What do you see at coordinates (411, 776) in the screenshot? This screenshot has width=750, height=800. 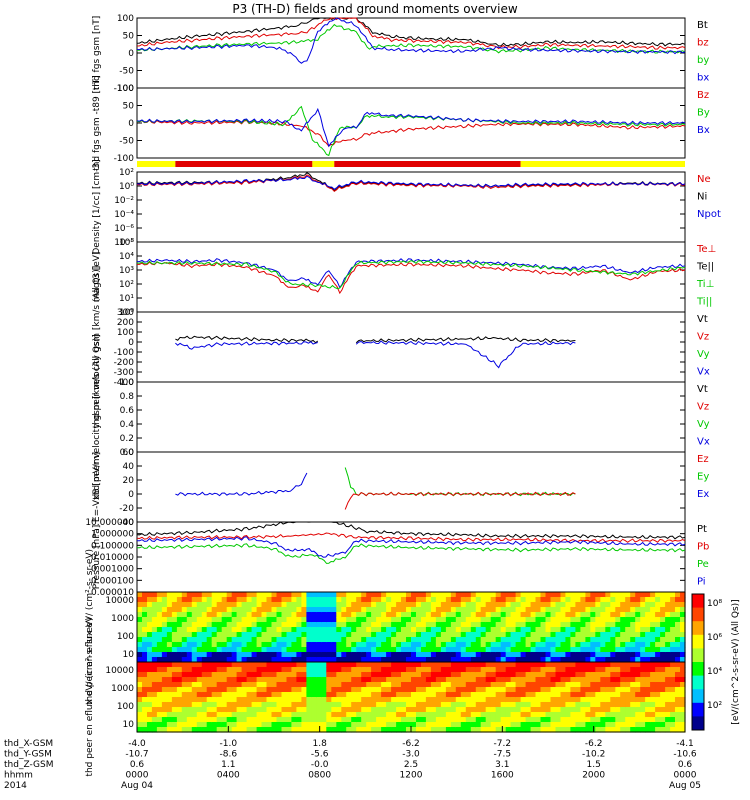 I see `footer-value: 1200` at bounding box center [411, 776].